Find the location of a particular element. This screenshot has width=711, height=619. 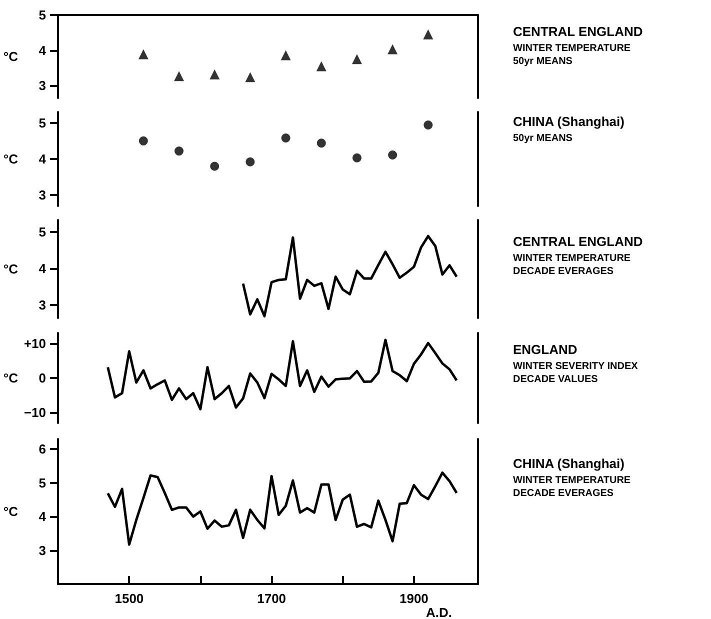

y-tick-label: 6 is located at coordinates (42, 449).